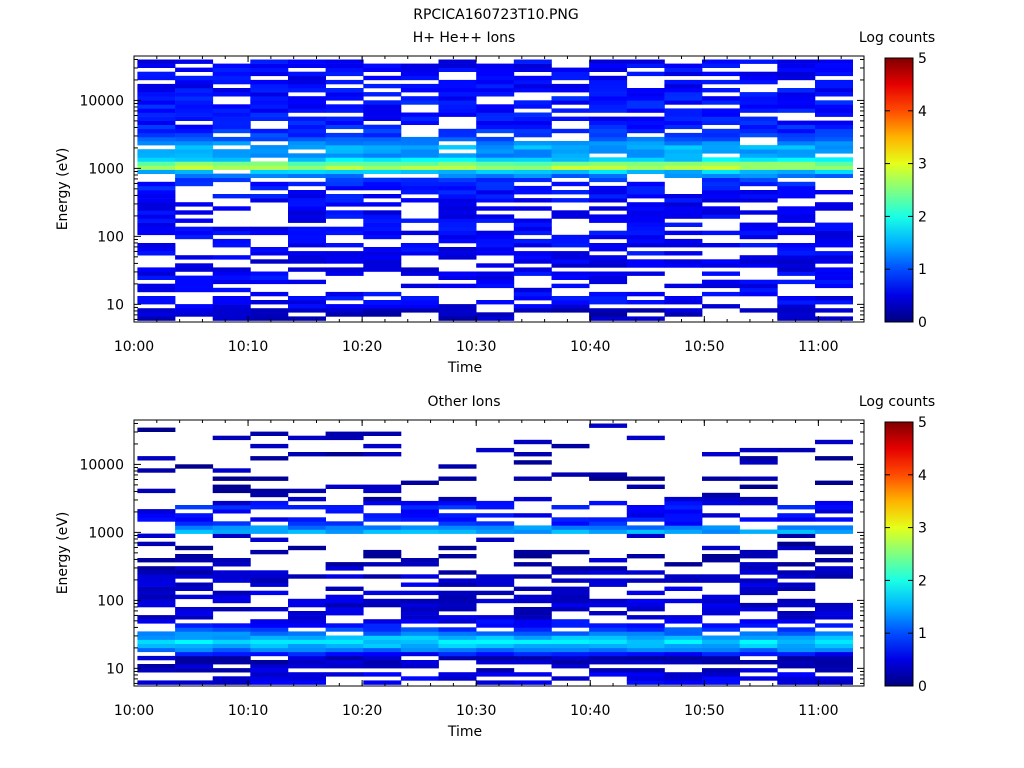  I want to click on y-axis-label: Energy (eV), so click(63, 189).